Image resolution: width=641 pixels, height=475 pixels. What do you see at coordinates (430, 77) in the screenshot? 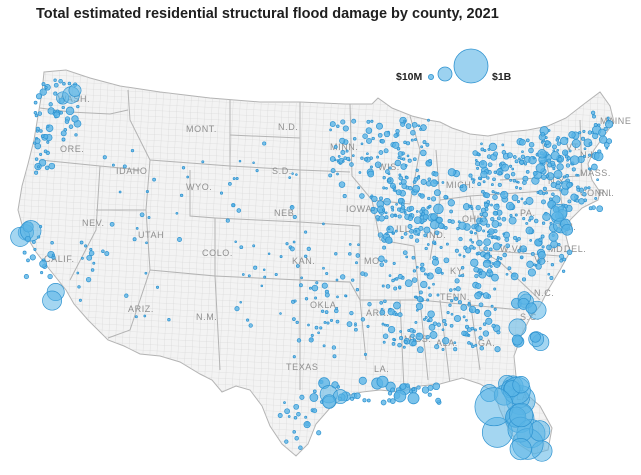
I see `legend-bubble-small` at bounding box center [430, 77].